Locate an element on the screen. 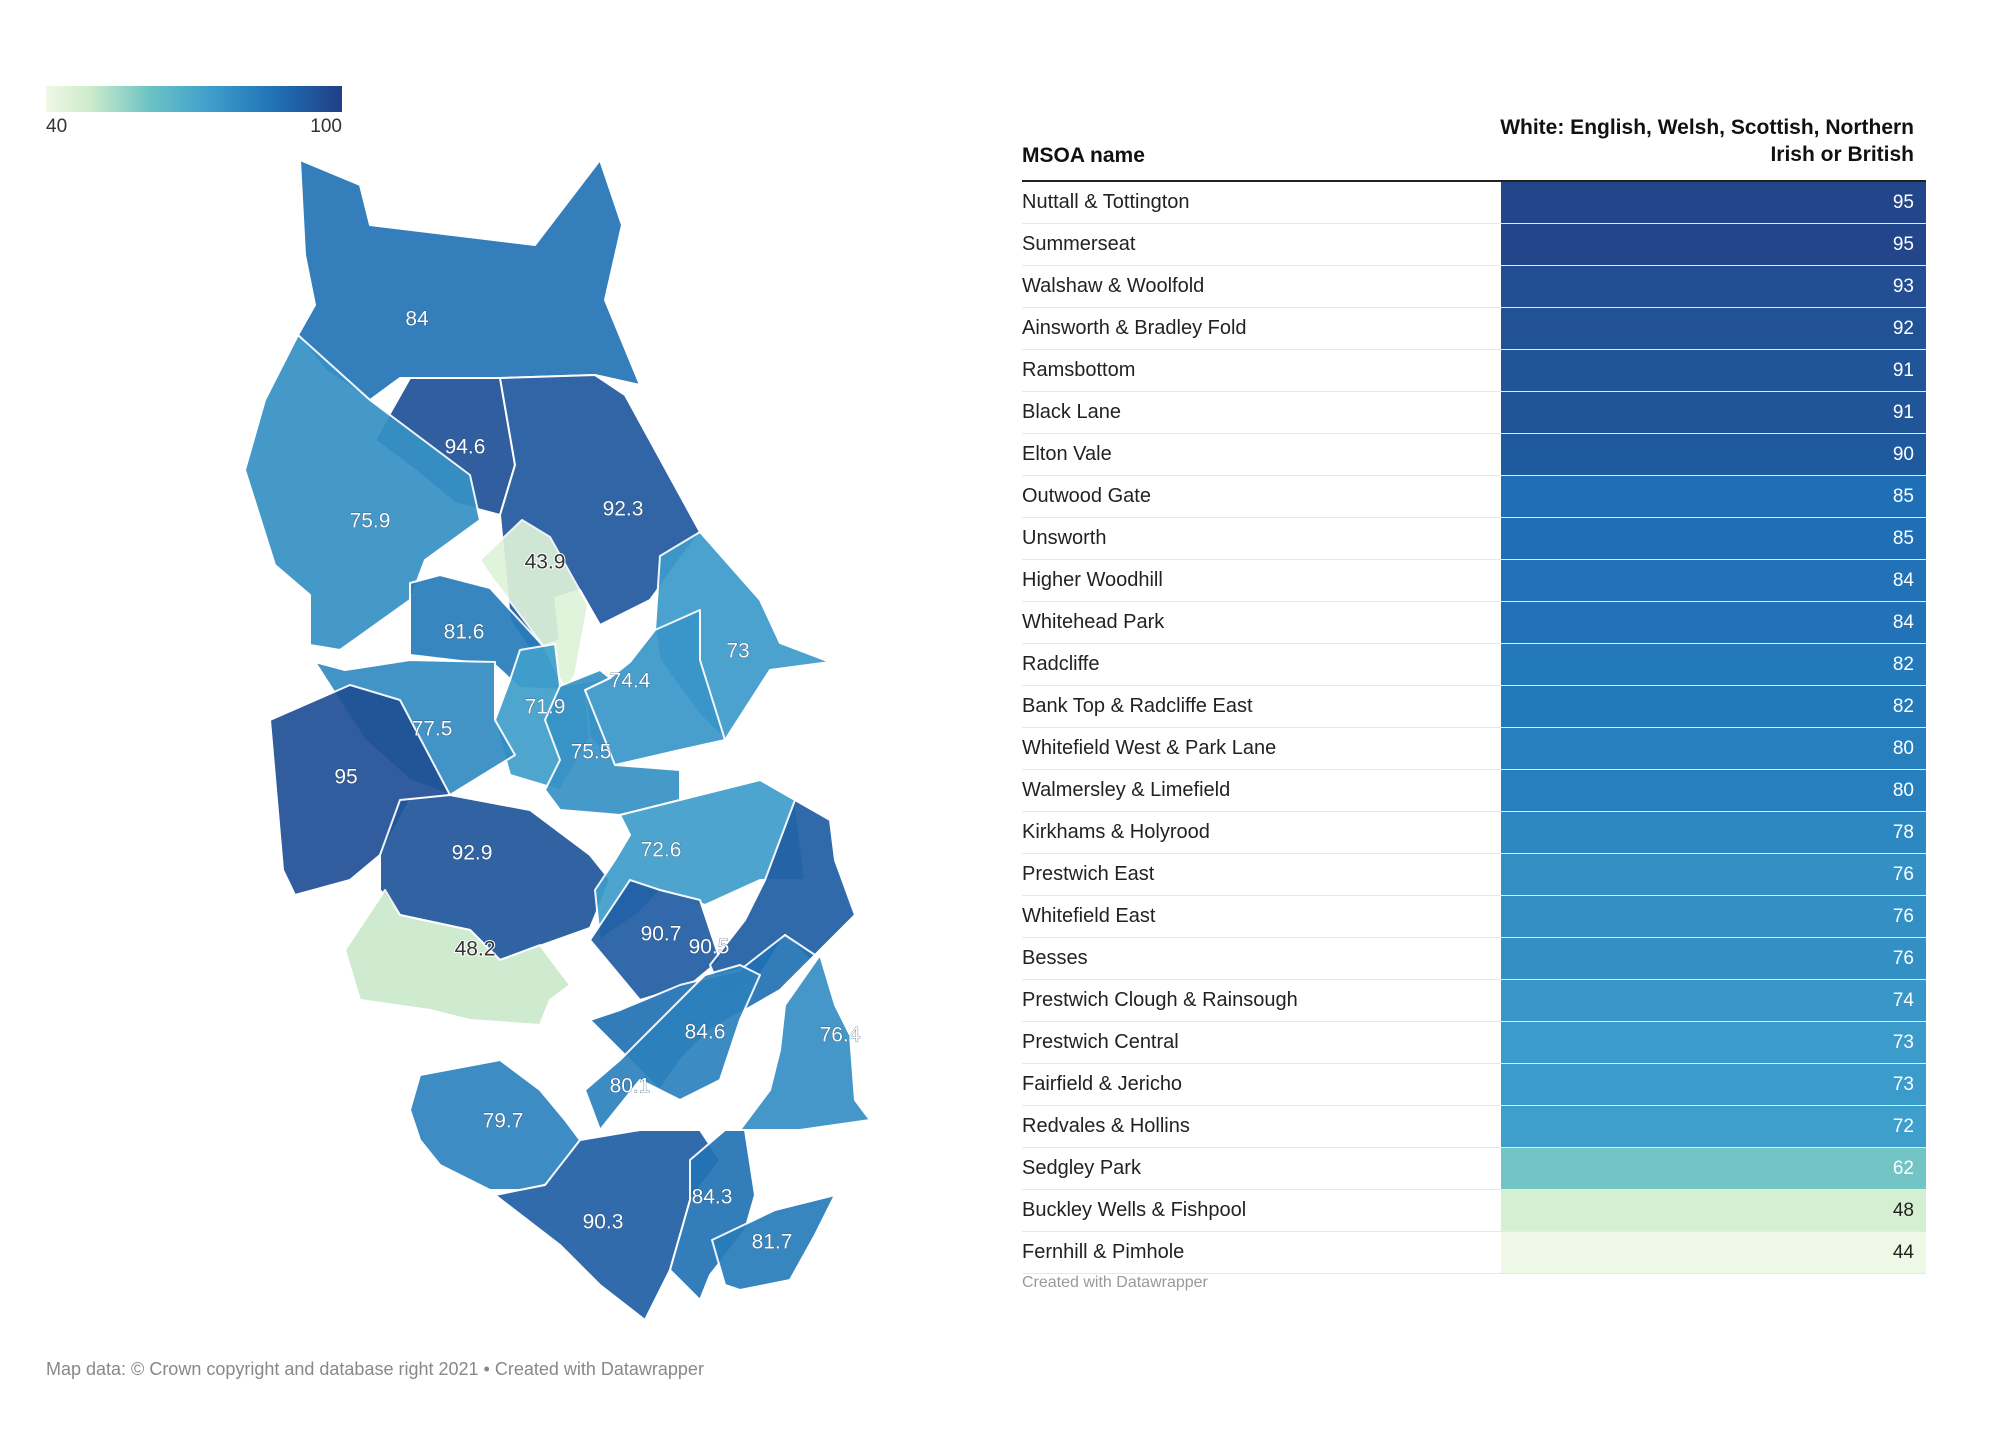 The height and width of the screenshot is (1443, 2000). row-value: 78 is located at coordinates (1903, 832).